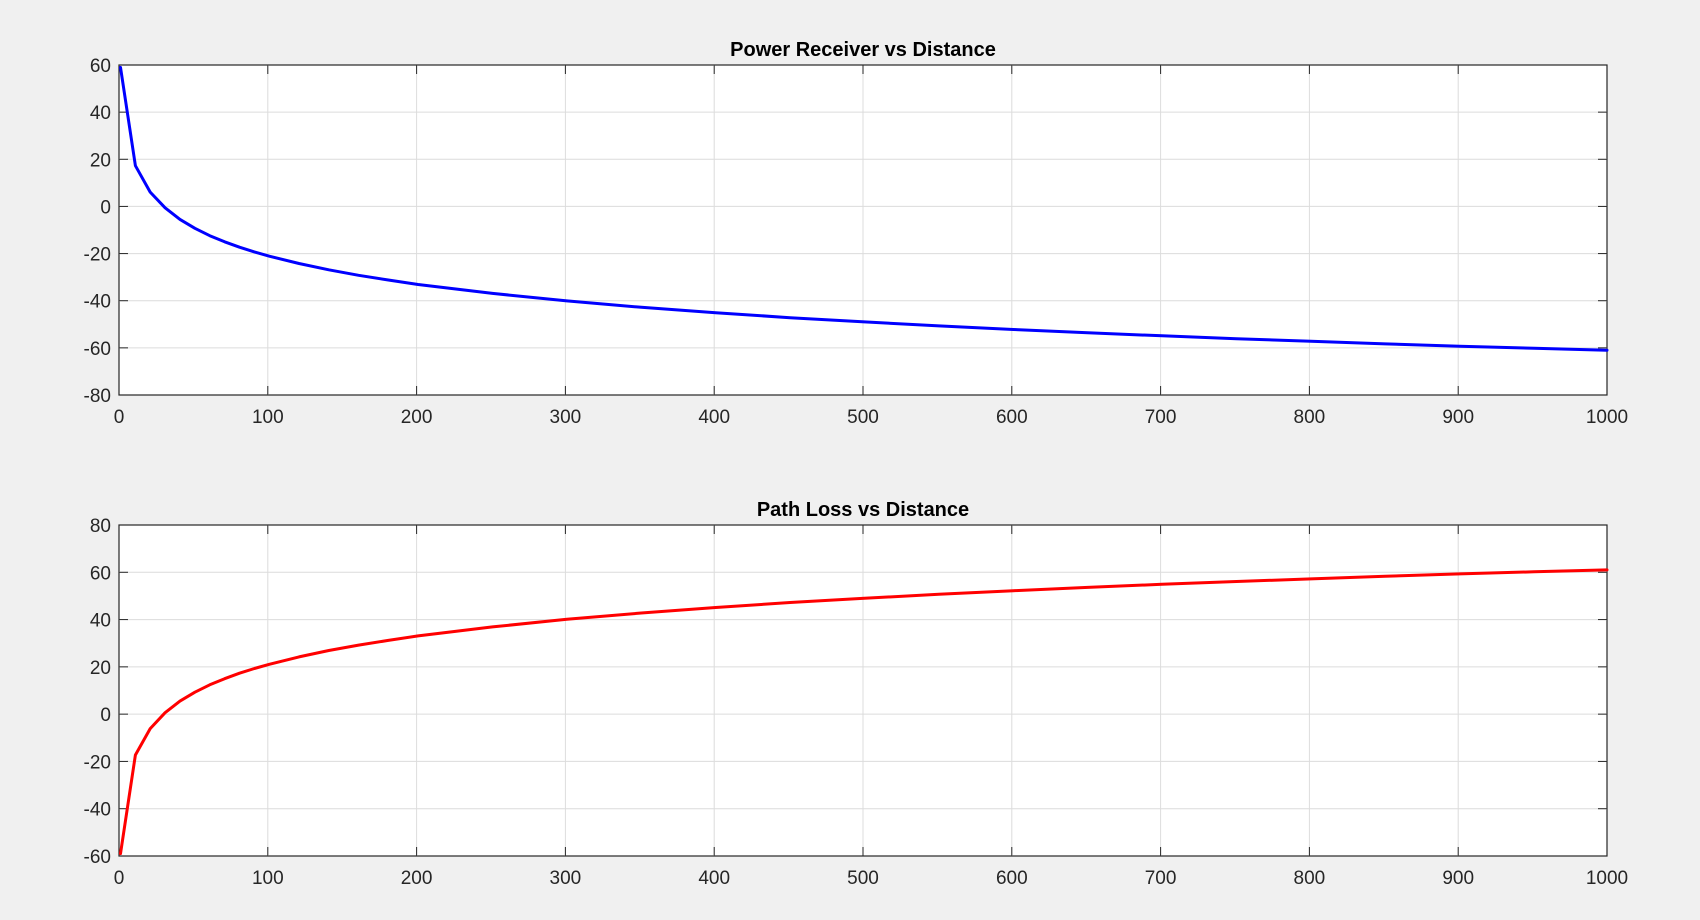 The width and height of the screenshot is (1700, 920). What do you see at coordinates (100, 526) in the screenshot?
I see `y-tick-label: 80` at bounding box center [100, 526].